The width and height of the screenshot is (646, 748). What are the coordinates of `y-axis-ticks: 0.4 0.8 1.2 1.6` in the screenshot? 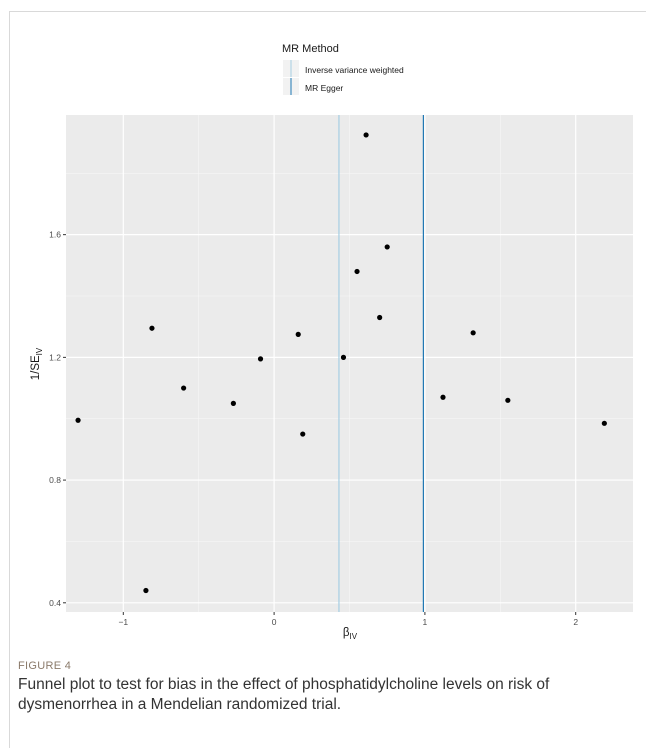 It's located at (57, 419).